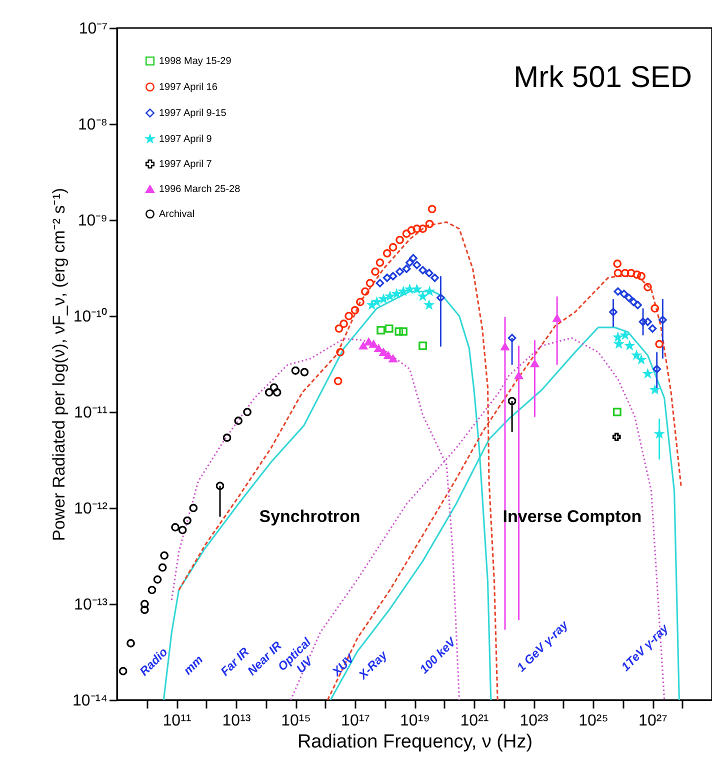 The image size is (718, 762). Describe the element at coordinates (177, 214) in the screenshot. I see `legend-label: Archival` at that location.